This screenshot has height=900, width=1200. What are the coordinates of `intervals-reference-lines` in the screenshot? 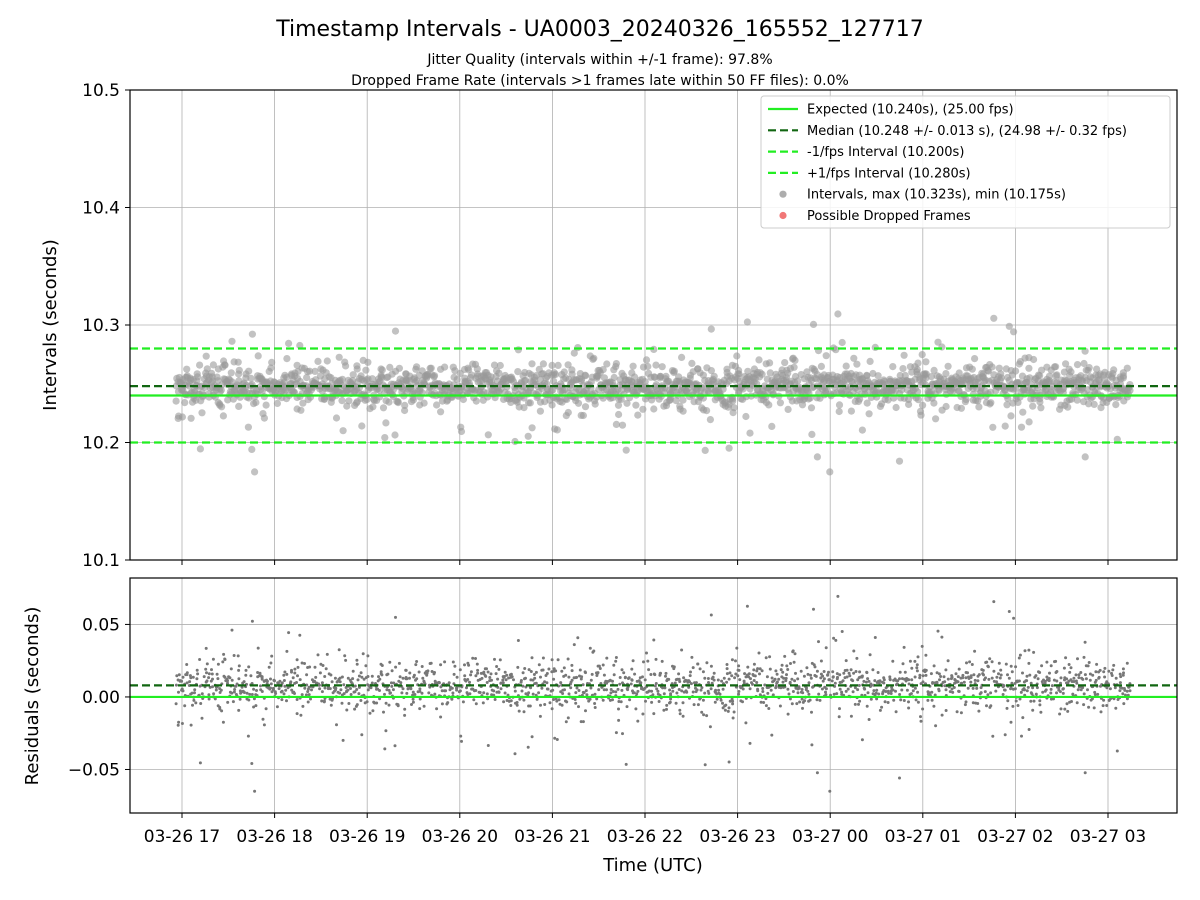 It's located at (653, 395).